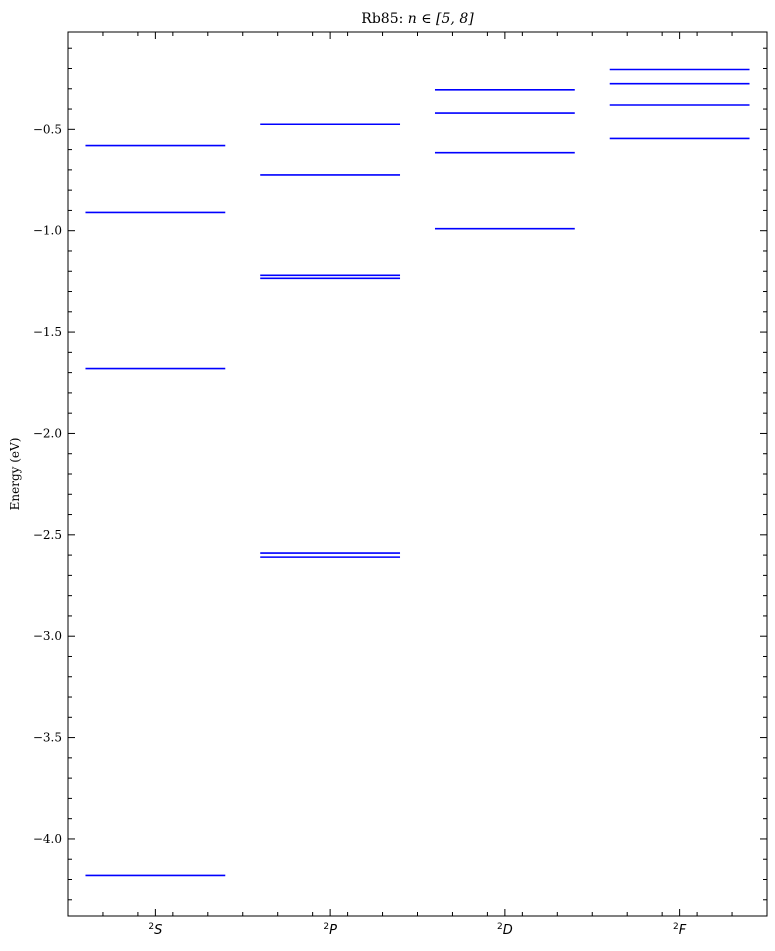  What do you see at coordinates (47, 433) in the screenshot?
I see `y-tick-label: −2.0` at bounding box center [47, 433].